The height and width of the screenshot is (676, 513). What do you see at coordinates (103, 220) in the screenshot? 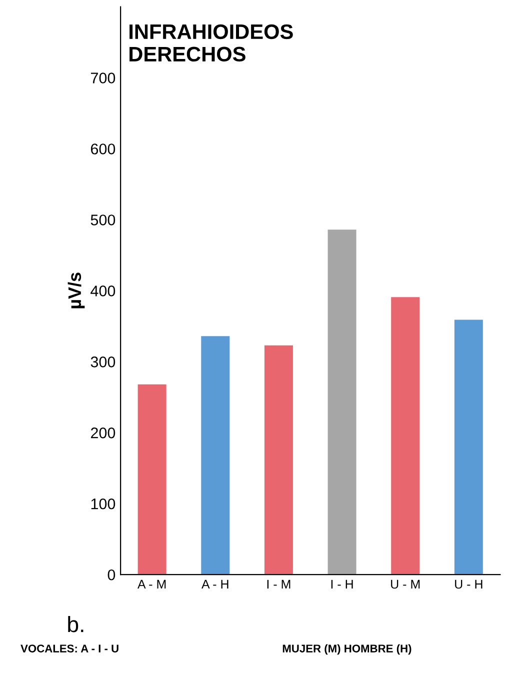
I see `y-tick-label: 500` at bounding box center [103, 220].